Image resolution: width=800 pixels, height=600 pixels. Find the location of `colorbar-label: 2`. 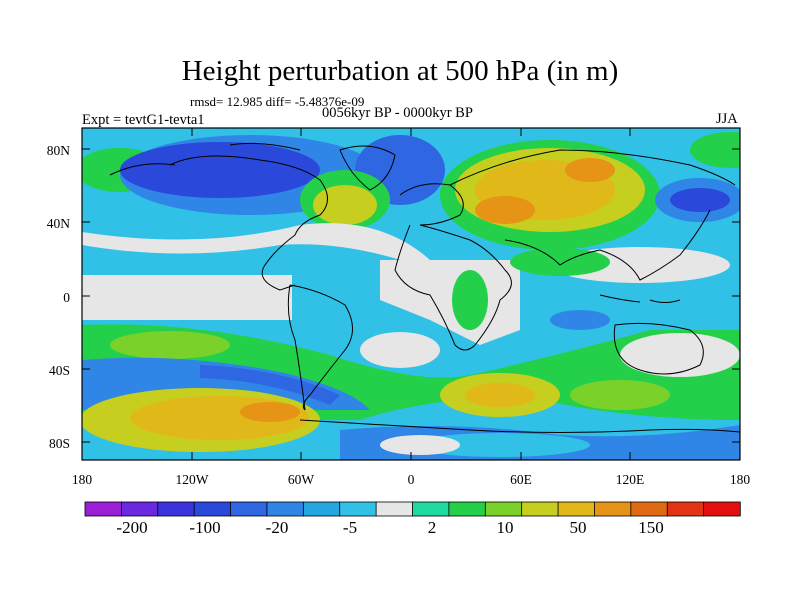

colorbar-label: 2 is located at coordinates (432, 527).